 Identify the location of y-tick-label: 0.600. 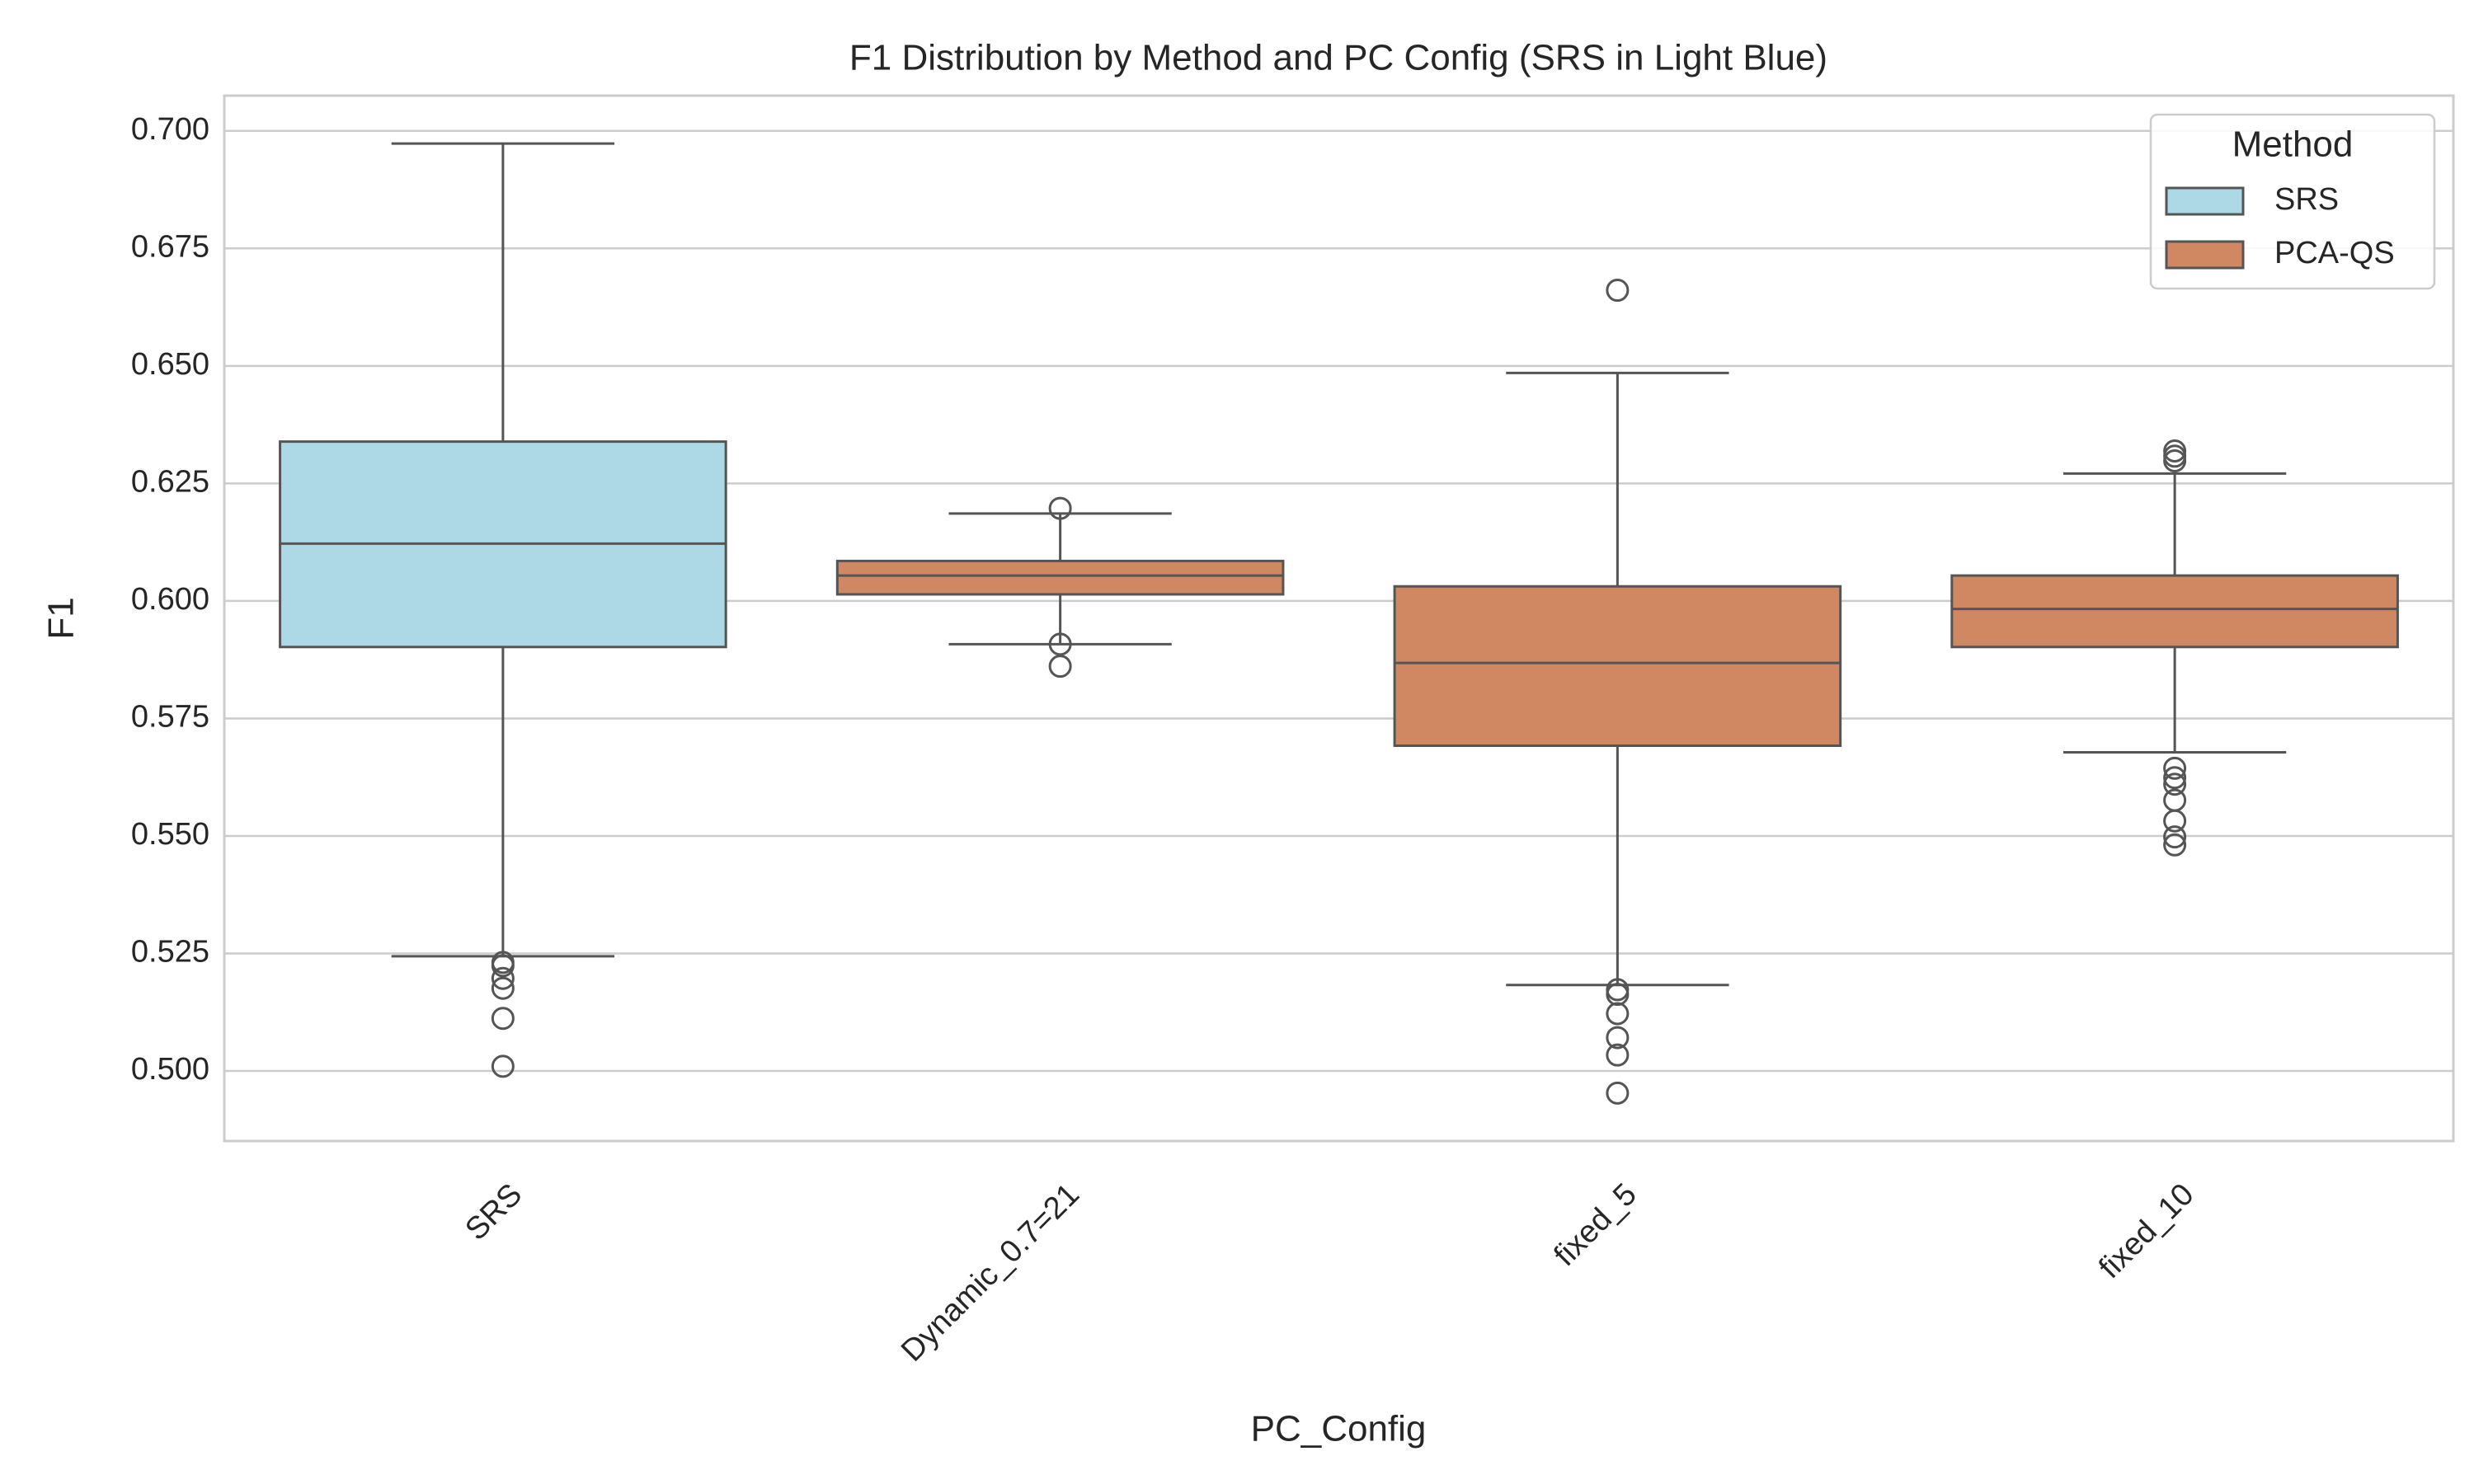
(170, 599).